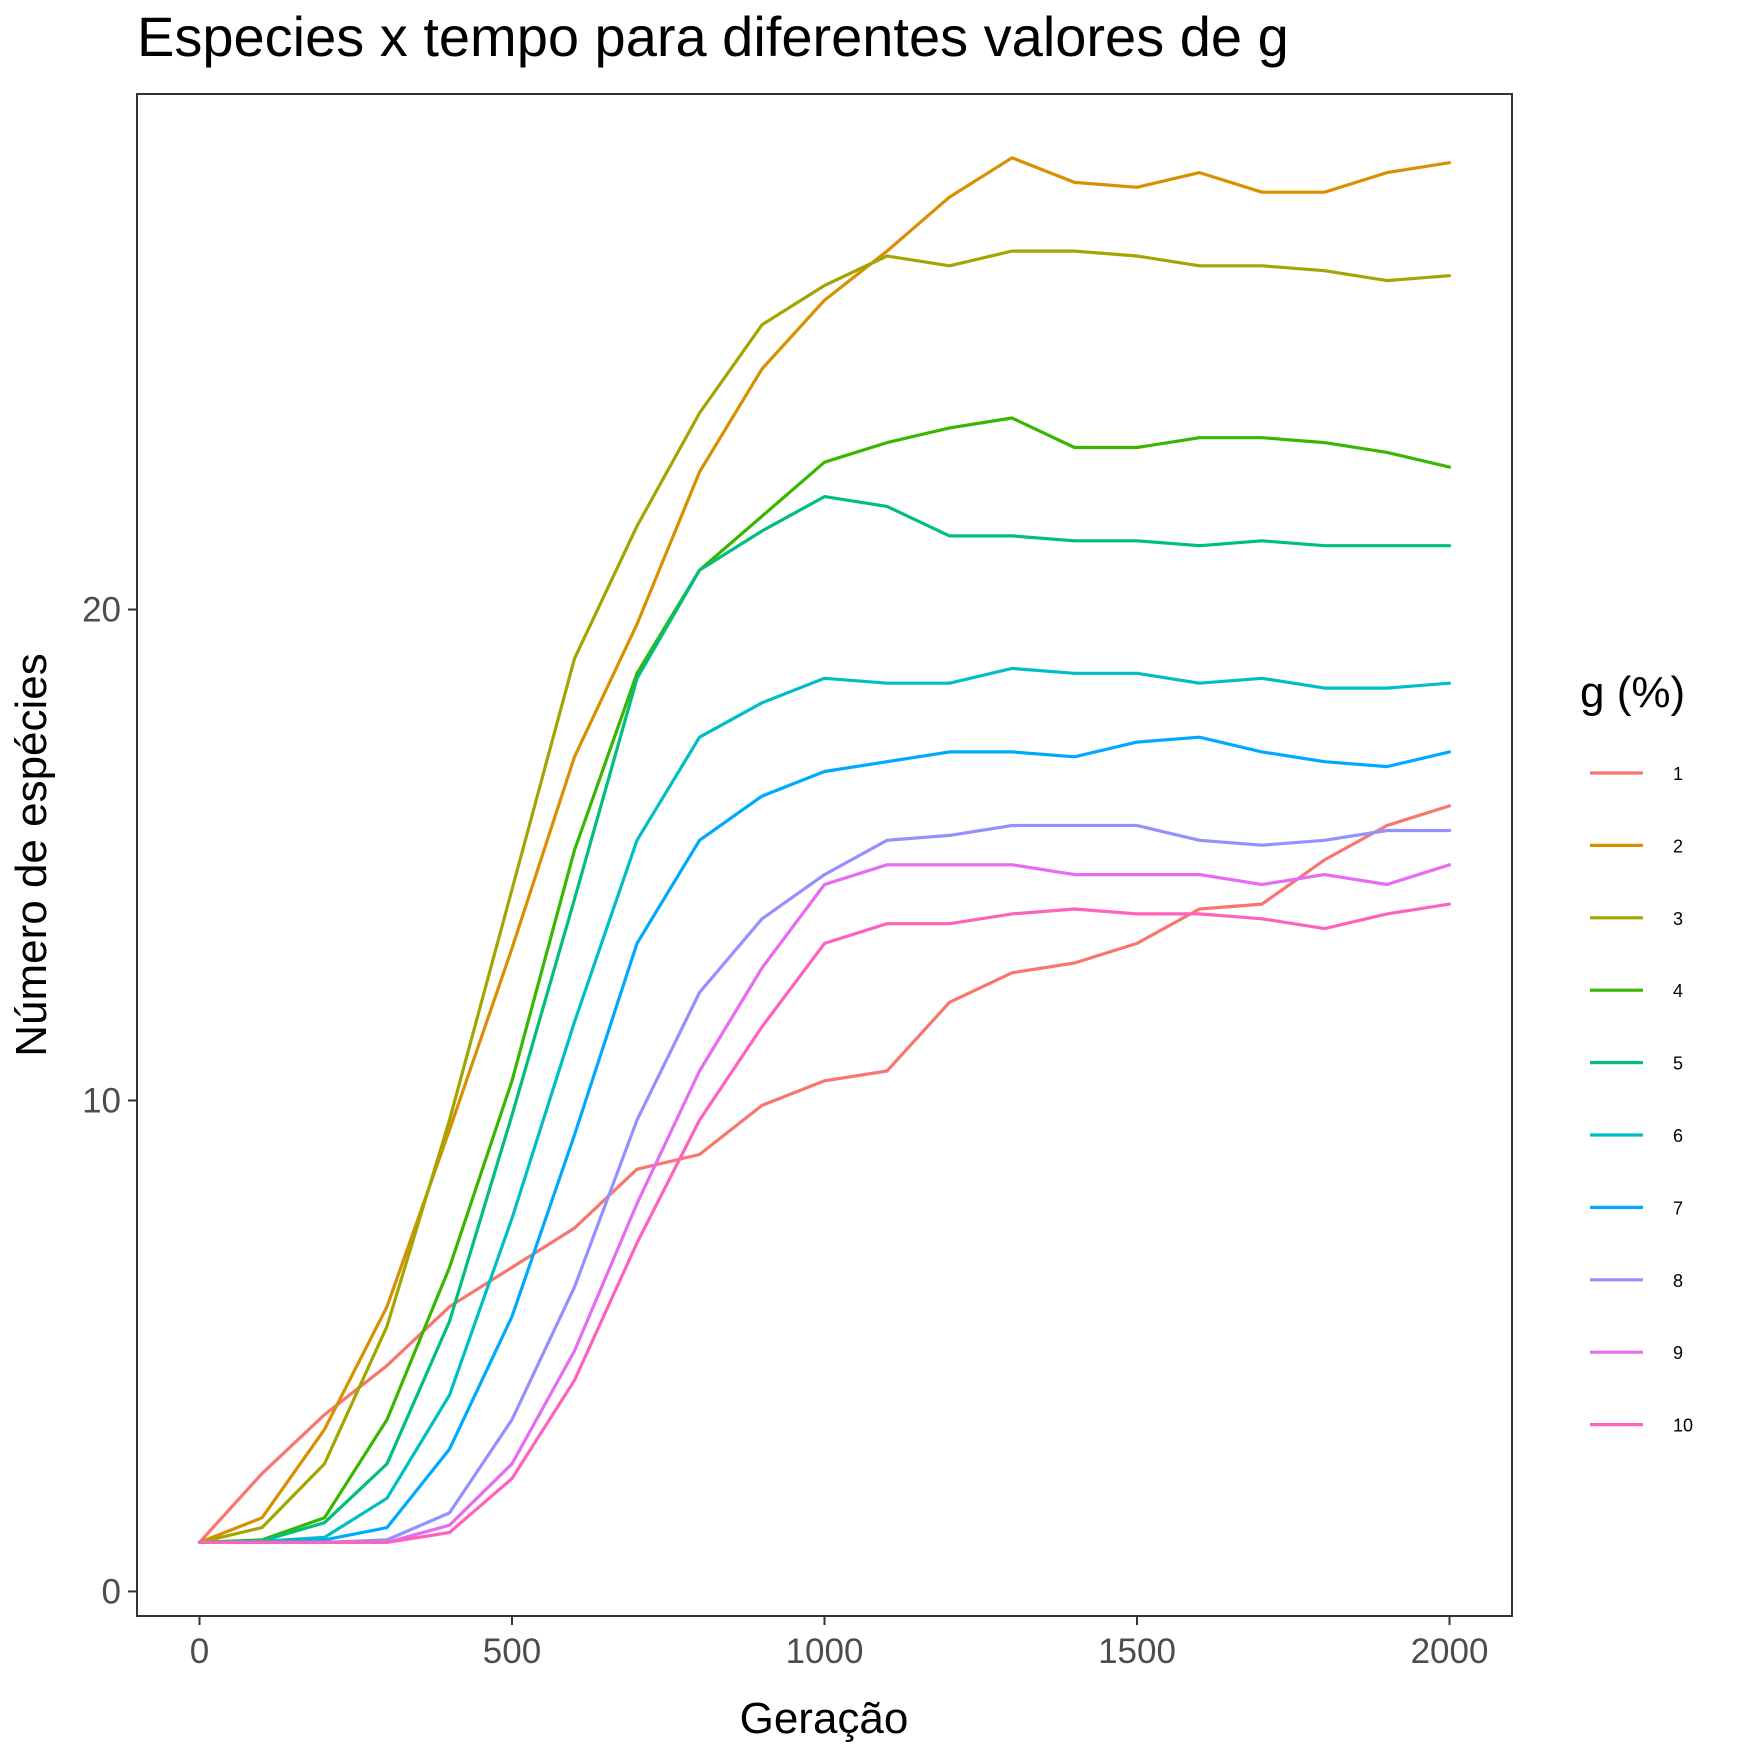 The width and height of the screenshot is (1743, 1753). I want to click on legend-label: 4, so click(1678, 991).